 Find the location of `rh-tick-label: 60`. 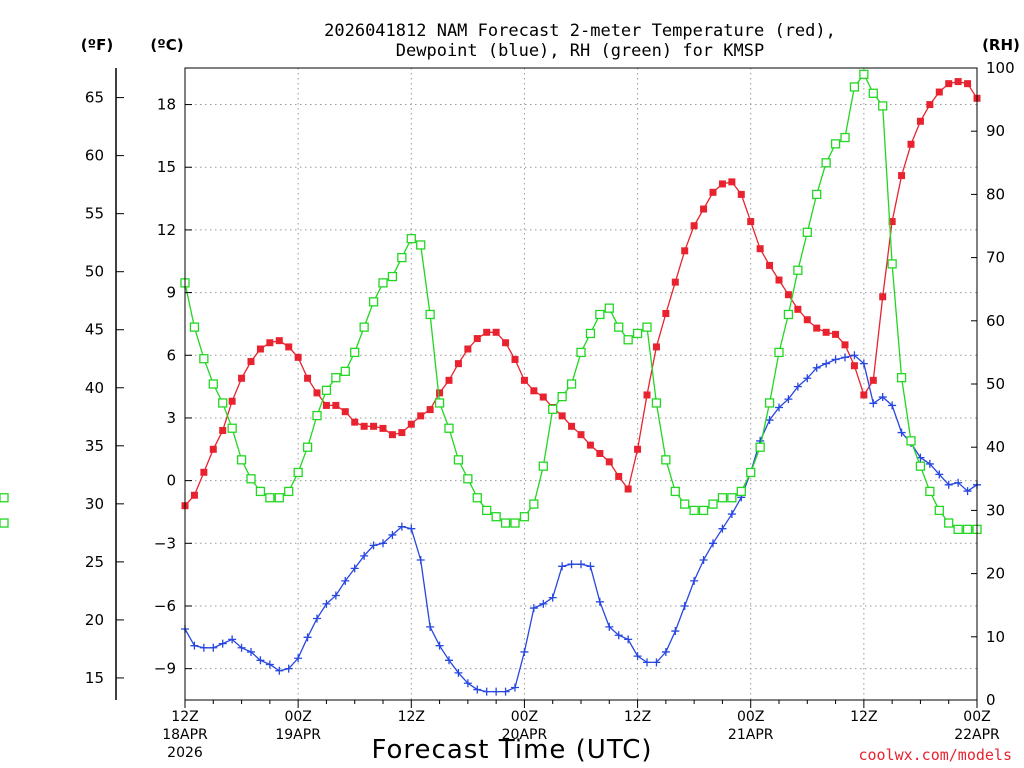

rh-tick-label: 60 is located at coordinates (995, 321).